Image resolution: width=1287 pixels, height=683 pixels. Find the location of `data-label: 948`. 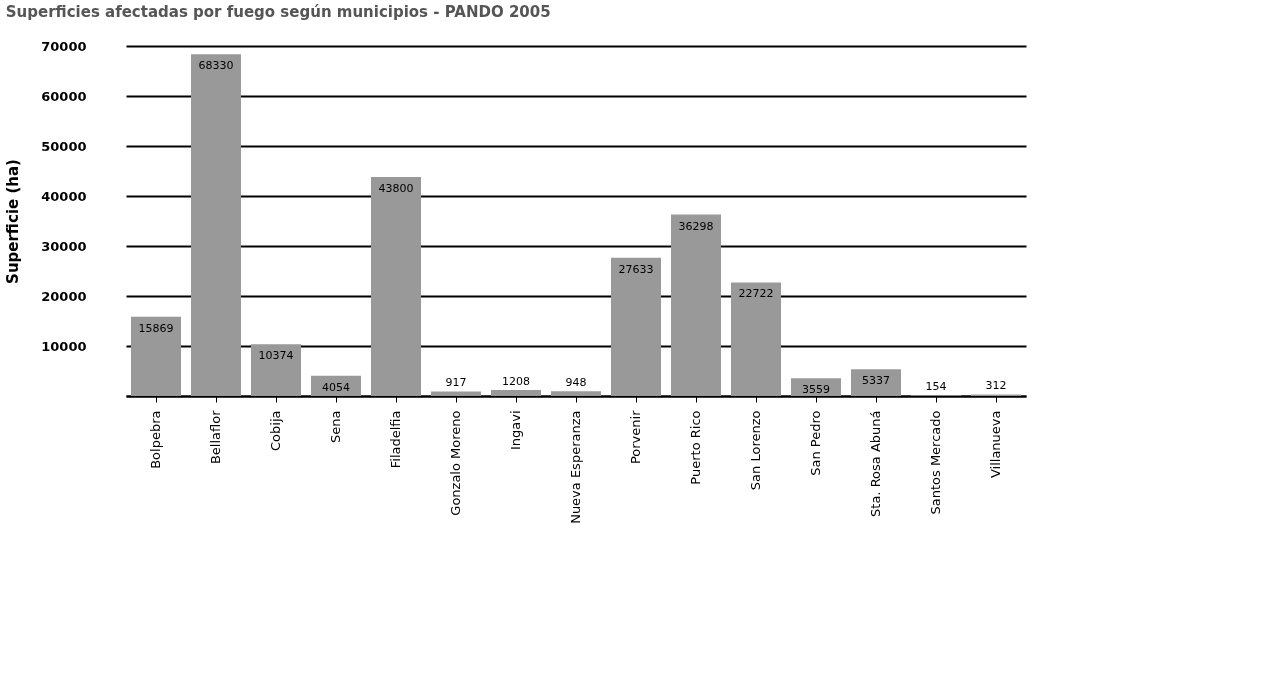

data-label: 948 is located at coordinates (576, 383).